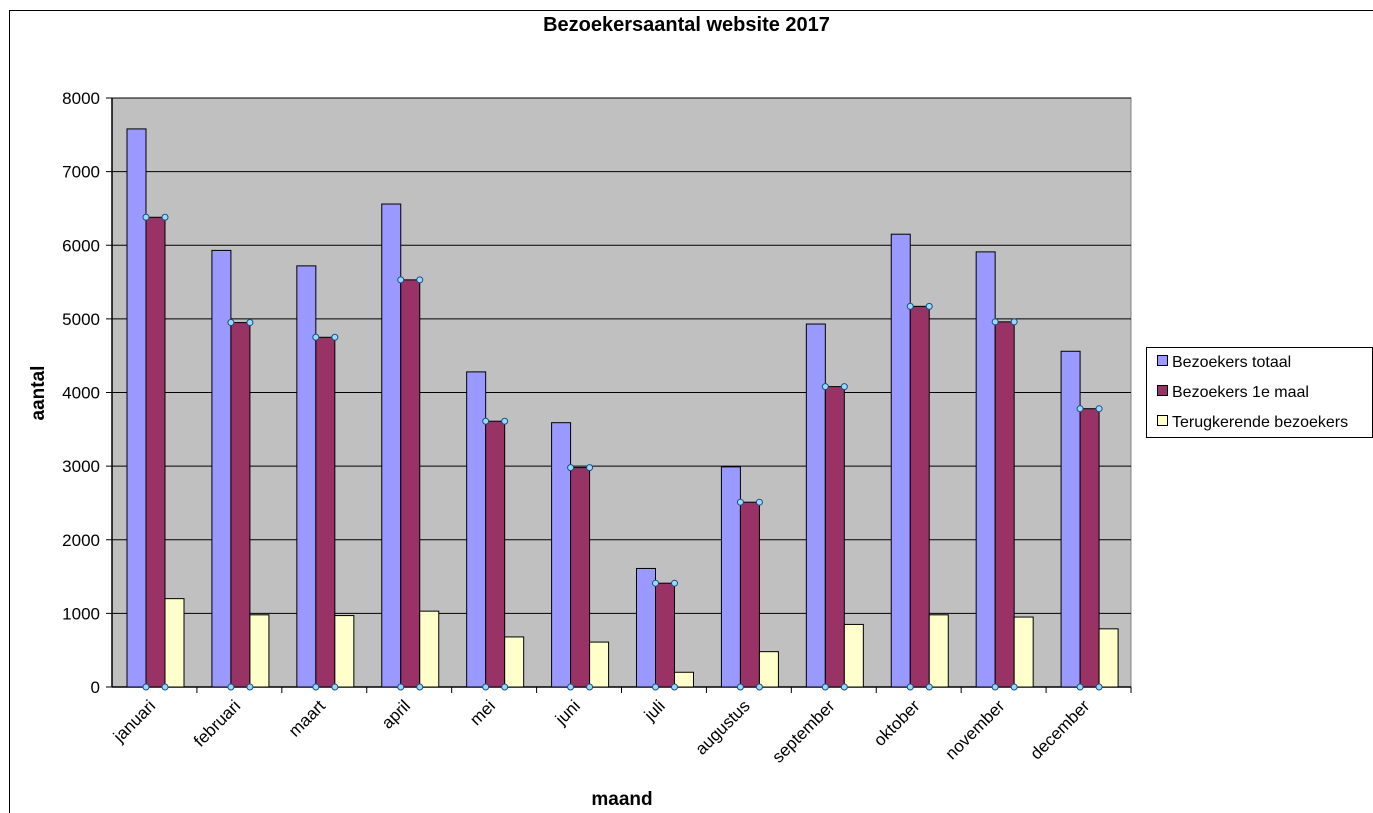 This screenshot has height=813, width=1373. What do you see at coordinates (81, 319) in the screenshot?
I see `y-tick-label: 5000` at bounding box center [81, 319].